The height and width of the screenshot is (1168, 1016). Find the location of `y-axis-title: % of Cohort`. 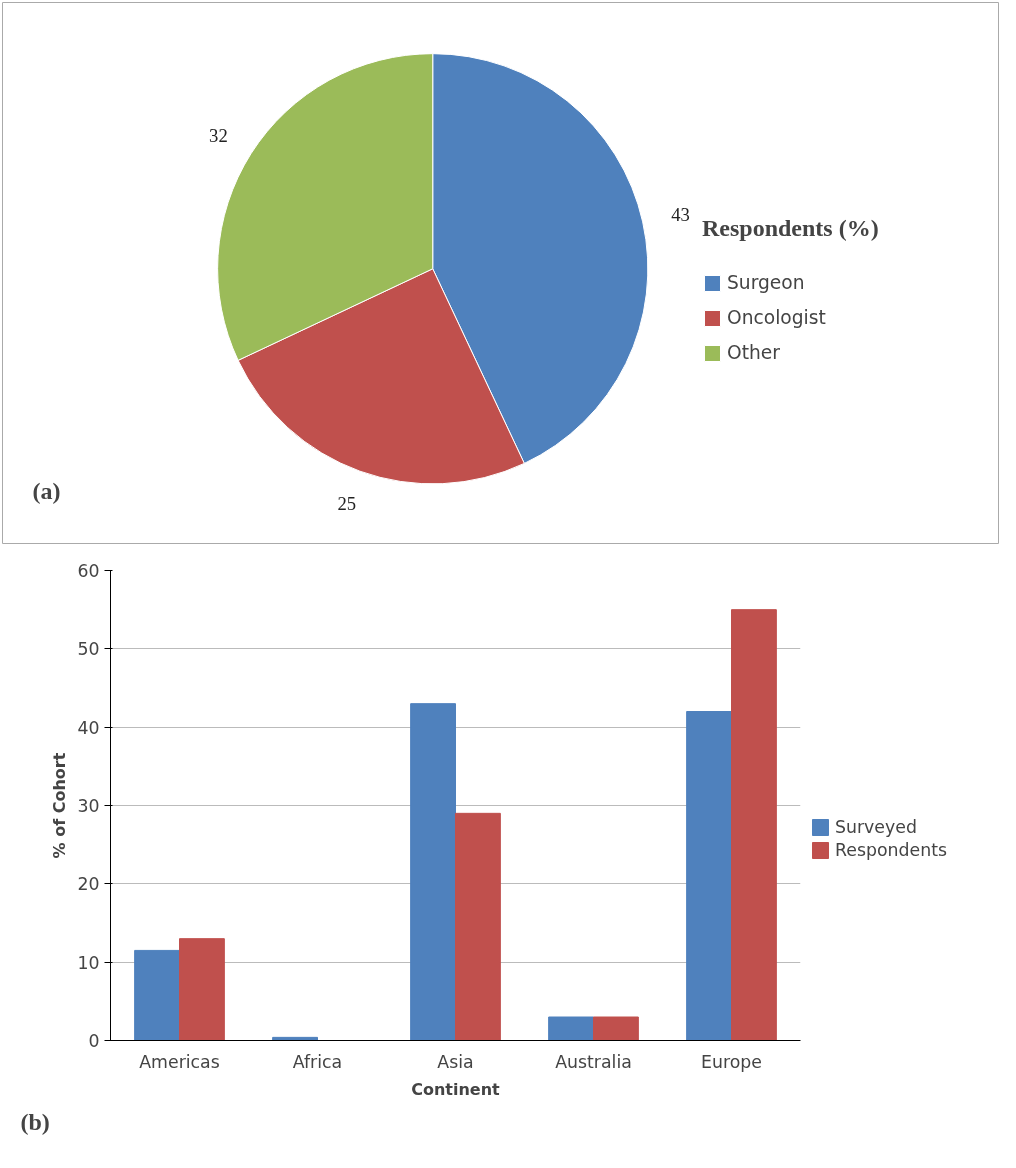

y-axis-title: % of Cohort is located at coordinates (60, 805).